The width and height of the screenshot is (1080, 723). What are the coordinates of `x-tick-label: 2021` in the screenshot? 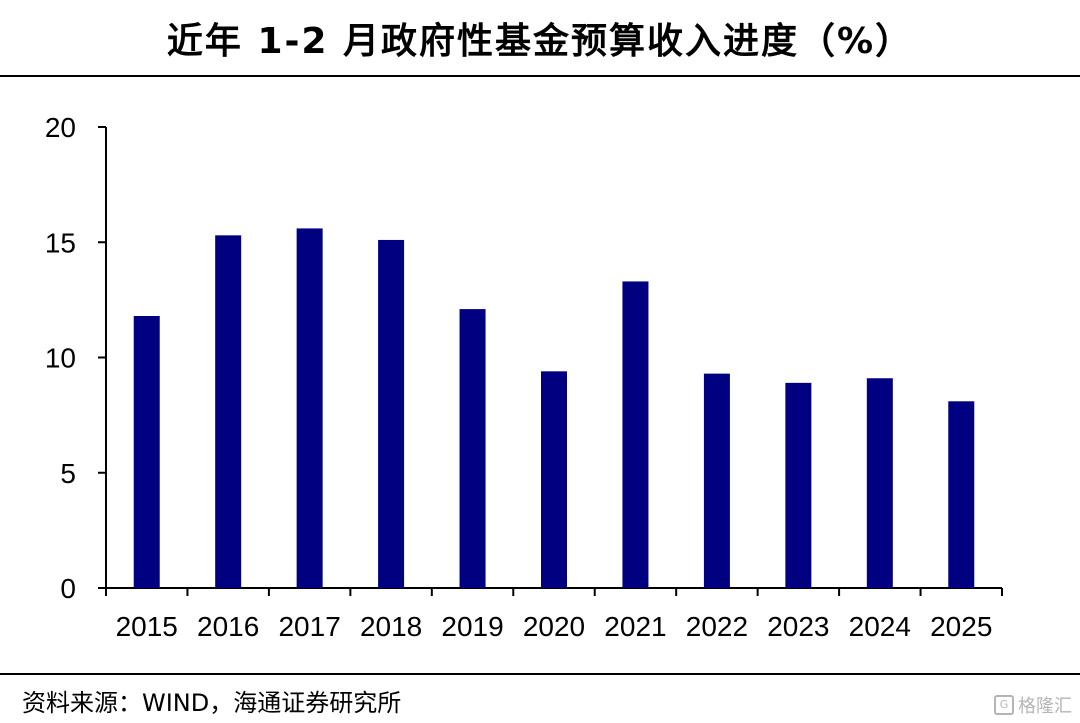 It's located at (635, 626).